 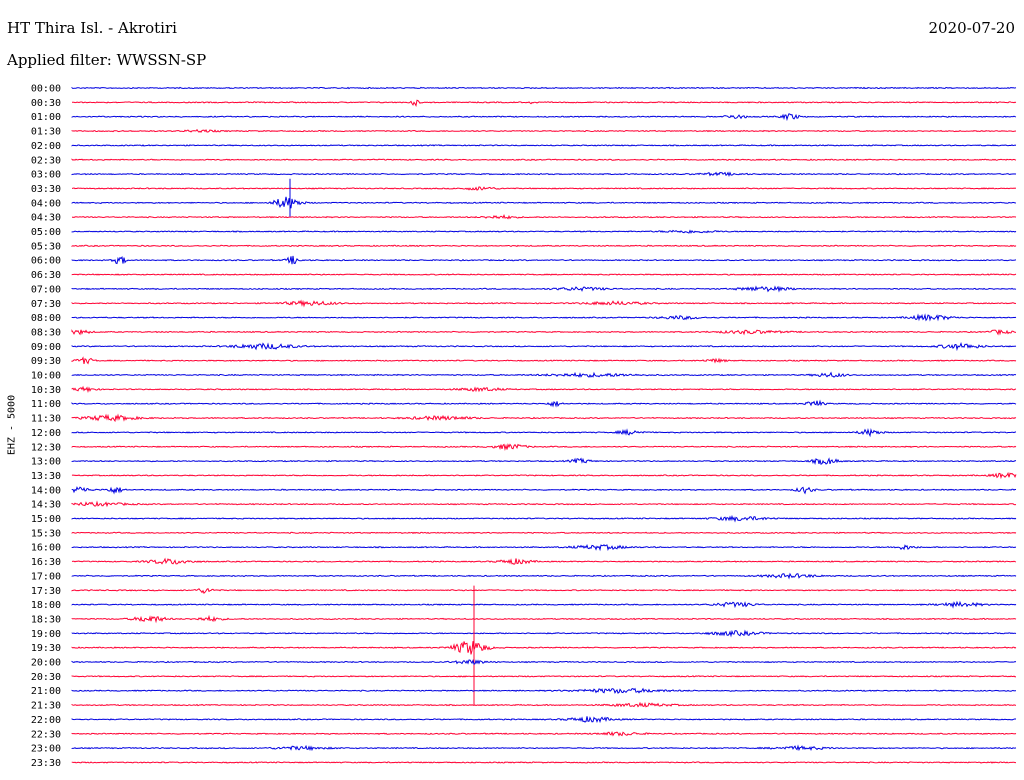 What do you see at coordinates (46, 361) in the screenshot?
I see `row-time-label: 09:30` at bounding box center [46, 361].